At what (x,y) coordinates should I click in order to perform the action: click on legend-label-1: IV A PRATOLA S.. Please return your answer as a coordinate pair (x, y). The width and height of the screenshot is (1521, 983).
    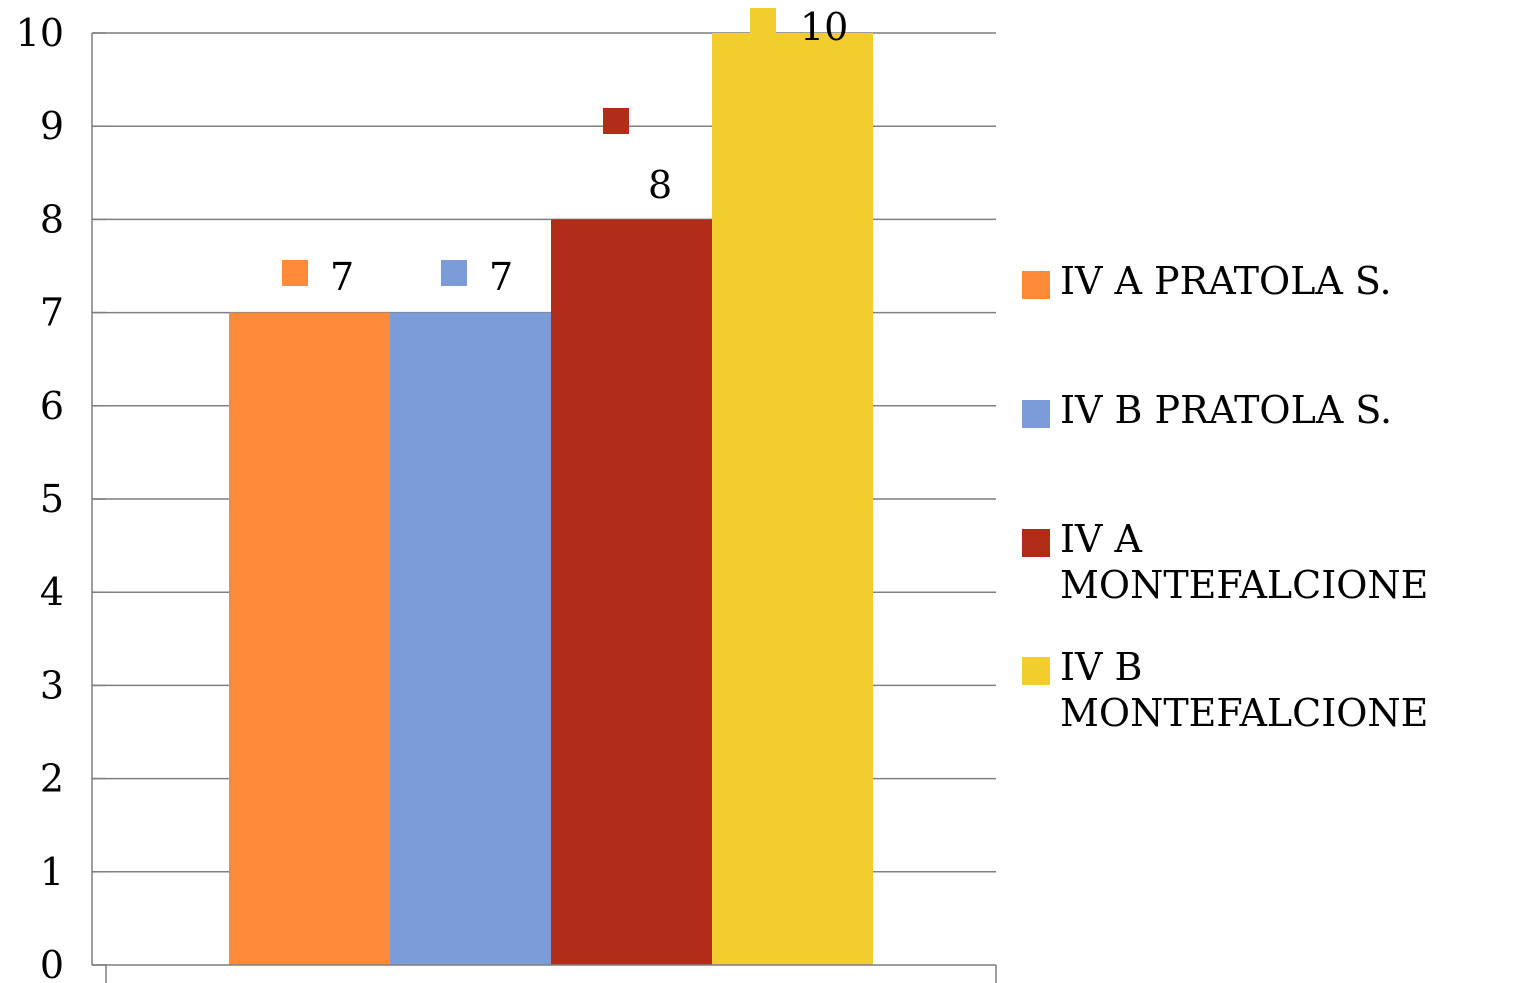
    Looking at the image, I should click on (1226, 281).